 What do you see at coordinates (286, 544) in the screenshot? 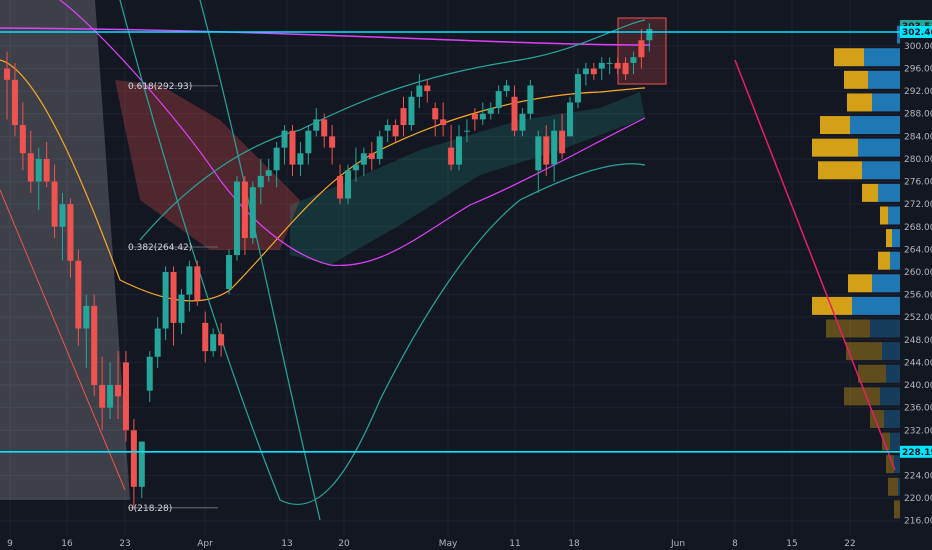
I see `time-tick-label: 13` at bounding box center [286, 544].